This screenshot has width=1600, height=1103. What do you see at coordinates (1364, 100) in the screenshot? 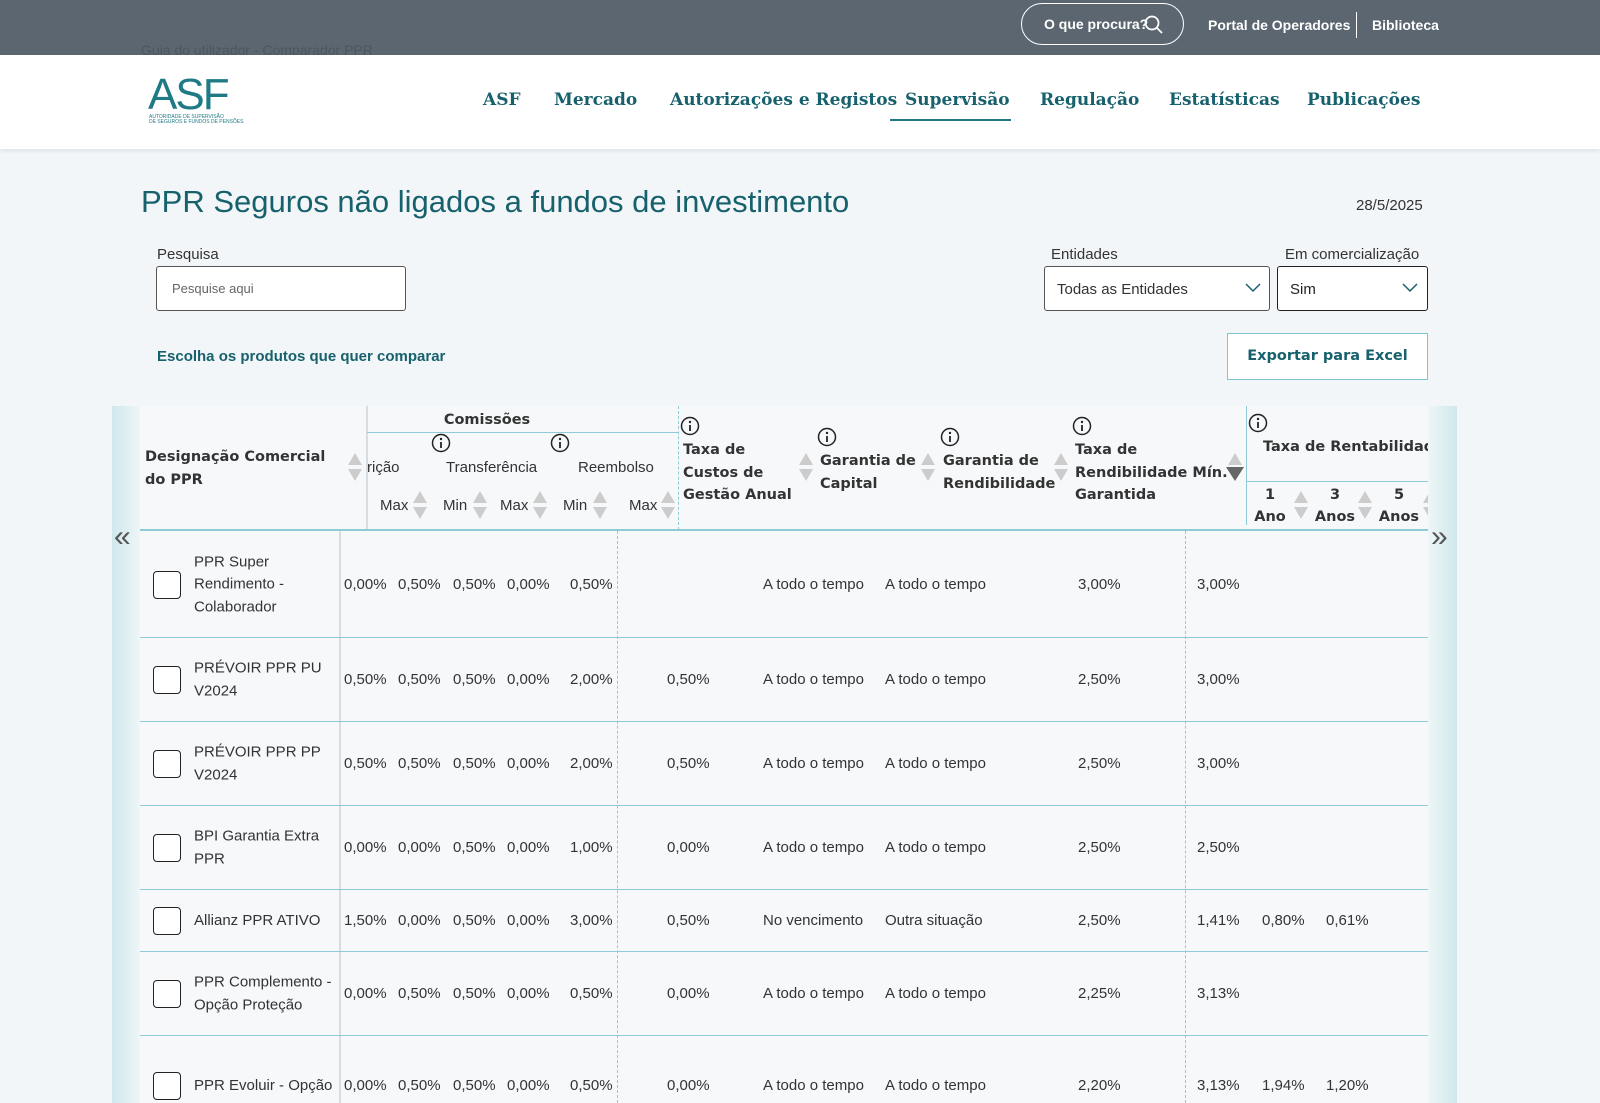
I see `nav-item: Publicações` at bounding box center [1364, 100].